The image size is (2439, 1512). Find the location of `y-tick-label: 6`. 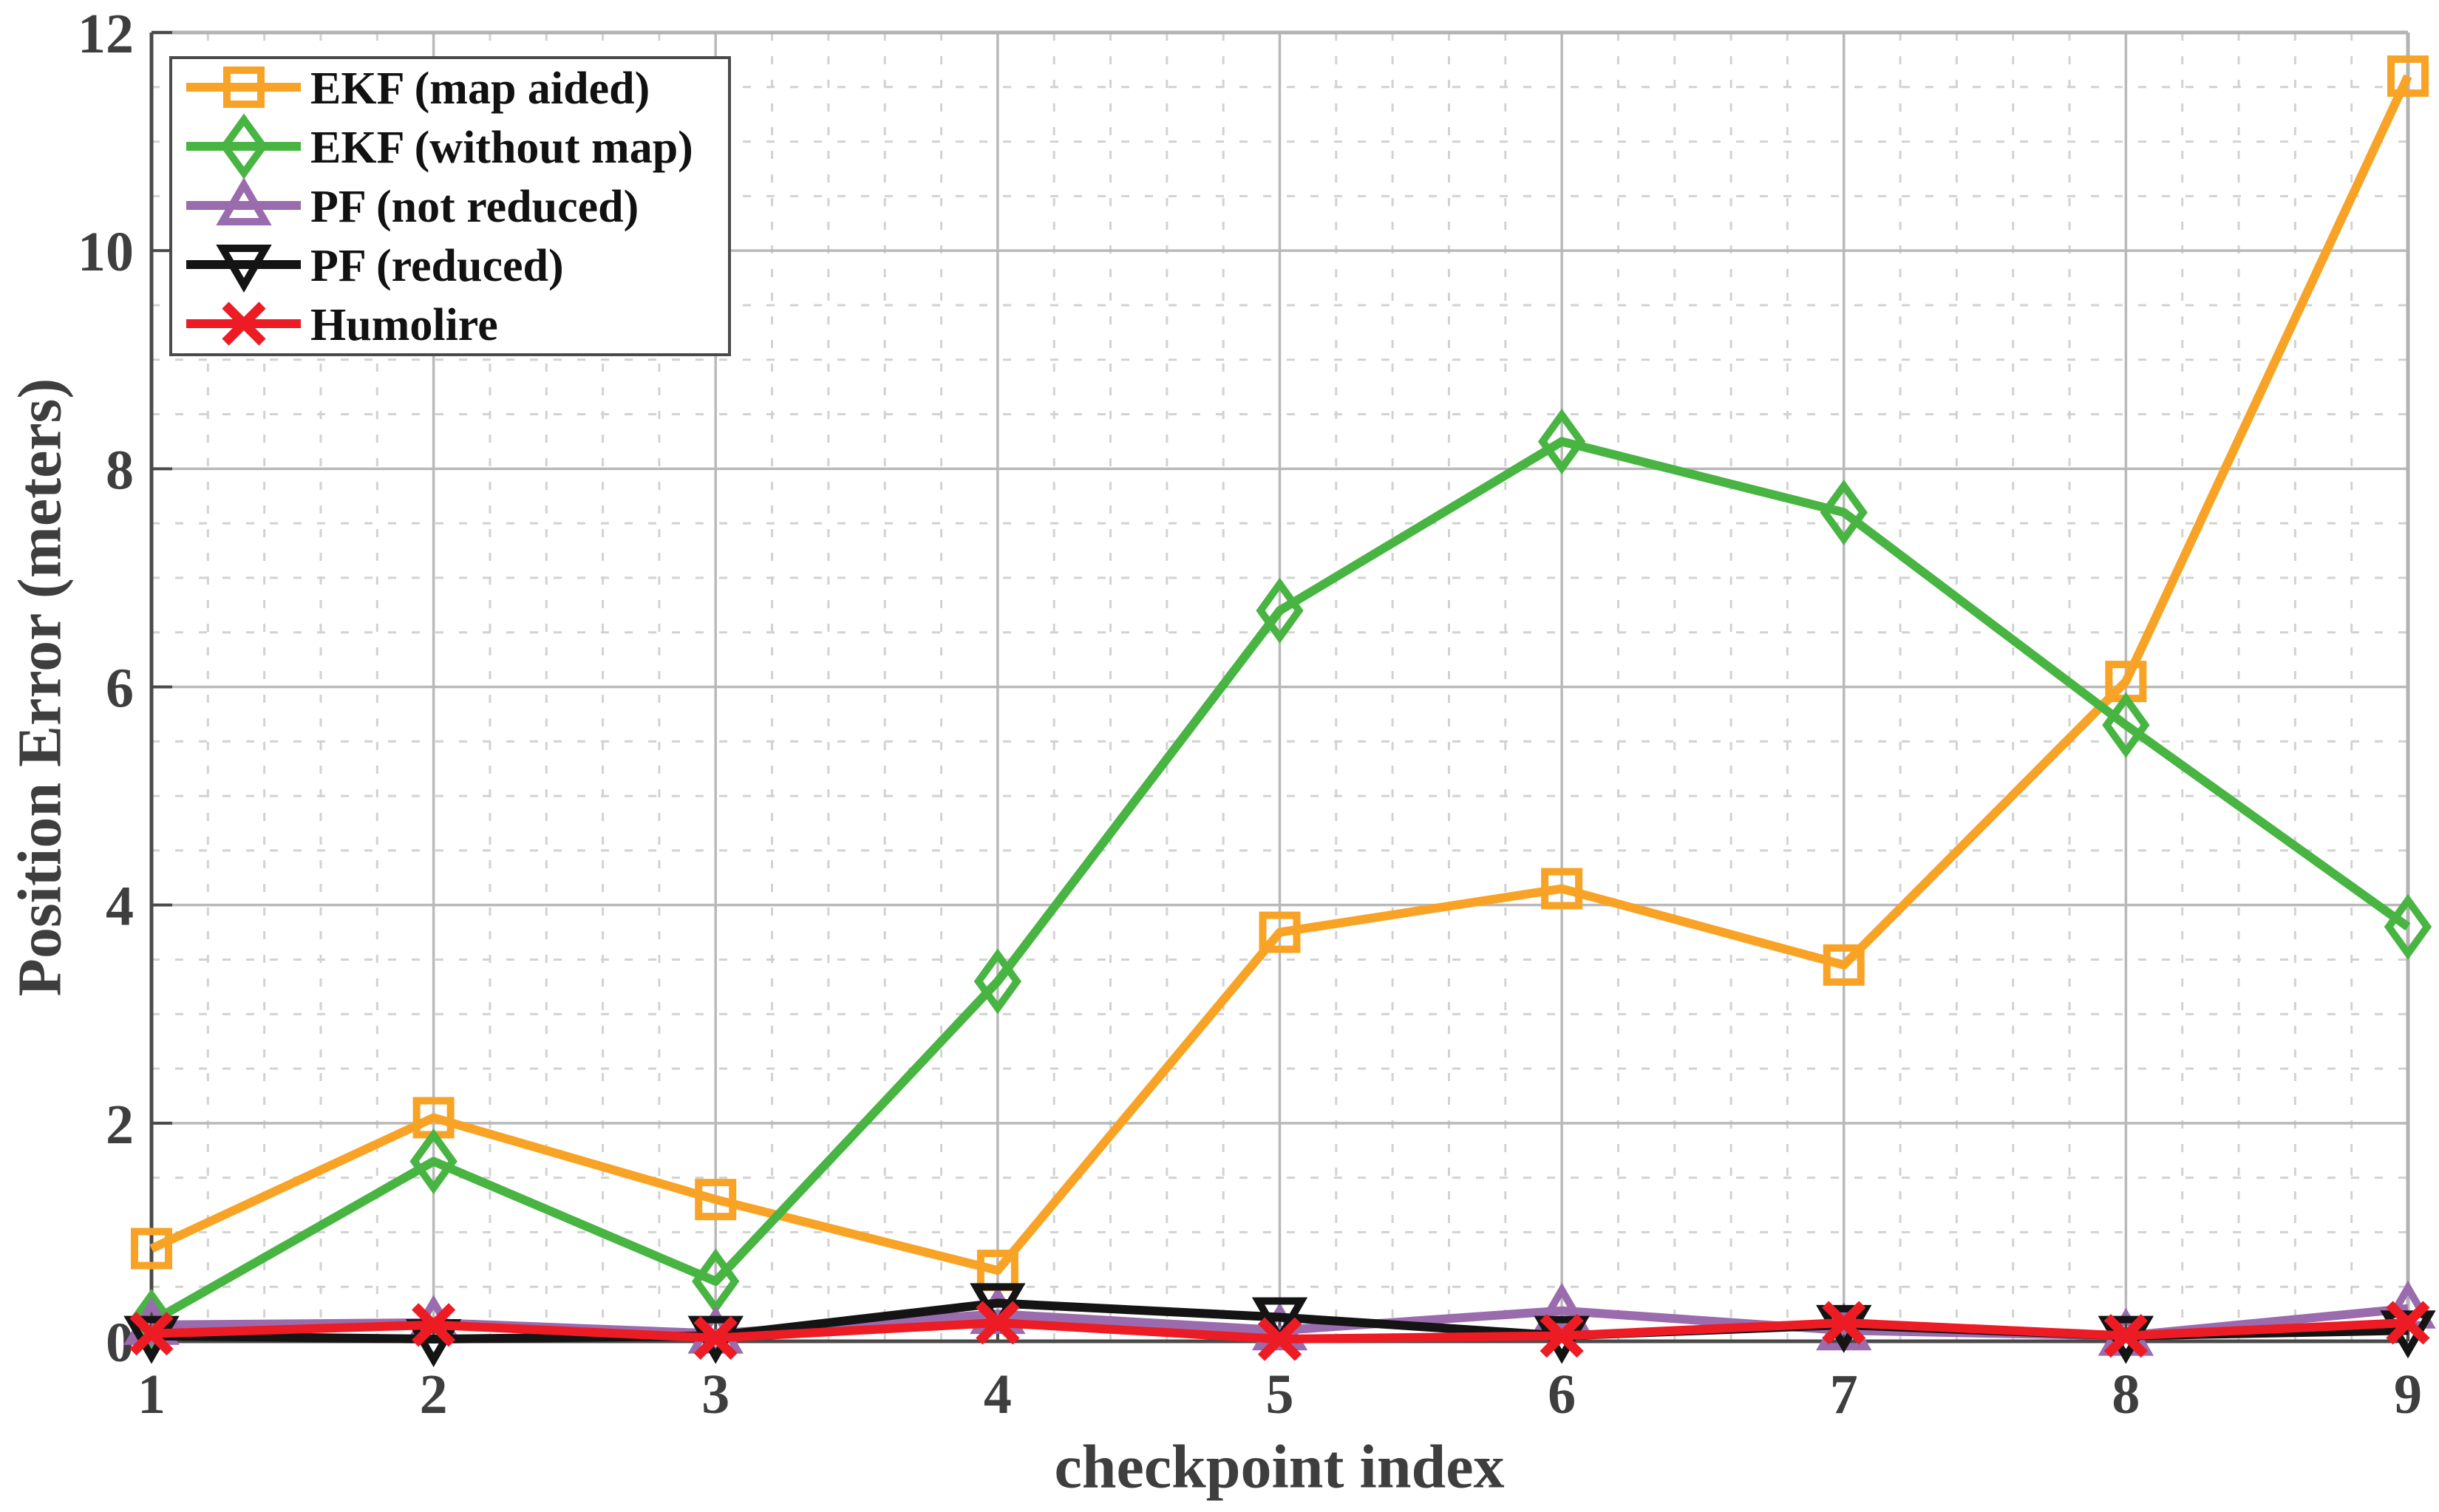

y-tick-label: 6 is located at coordinates (120, 689).